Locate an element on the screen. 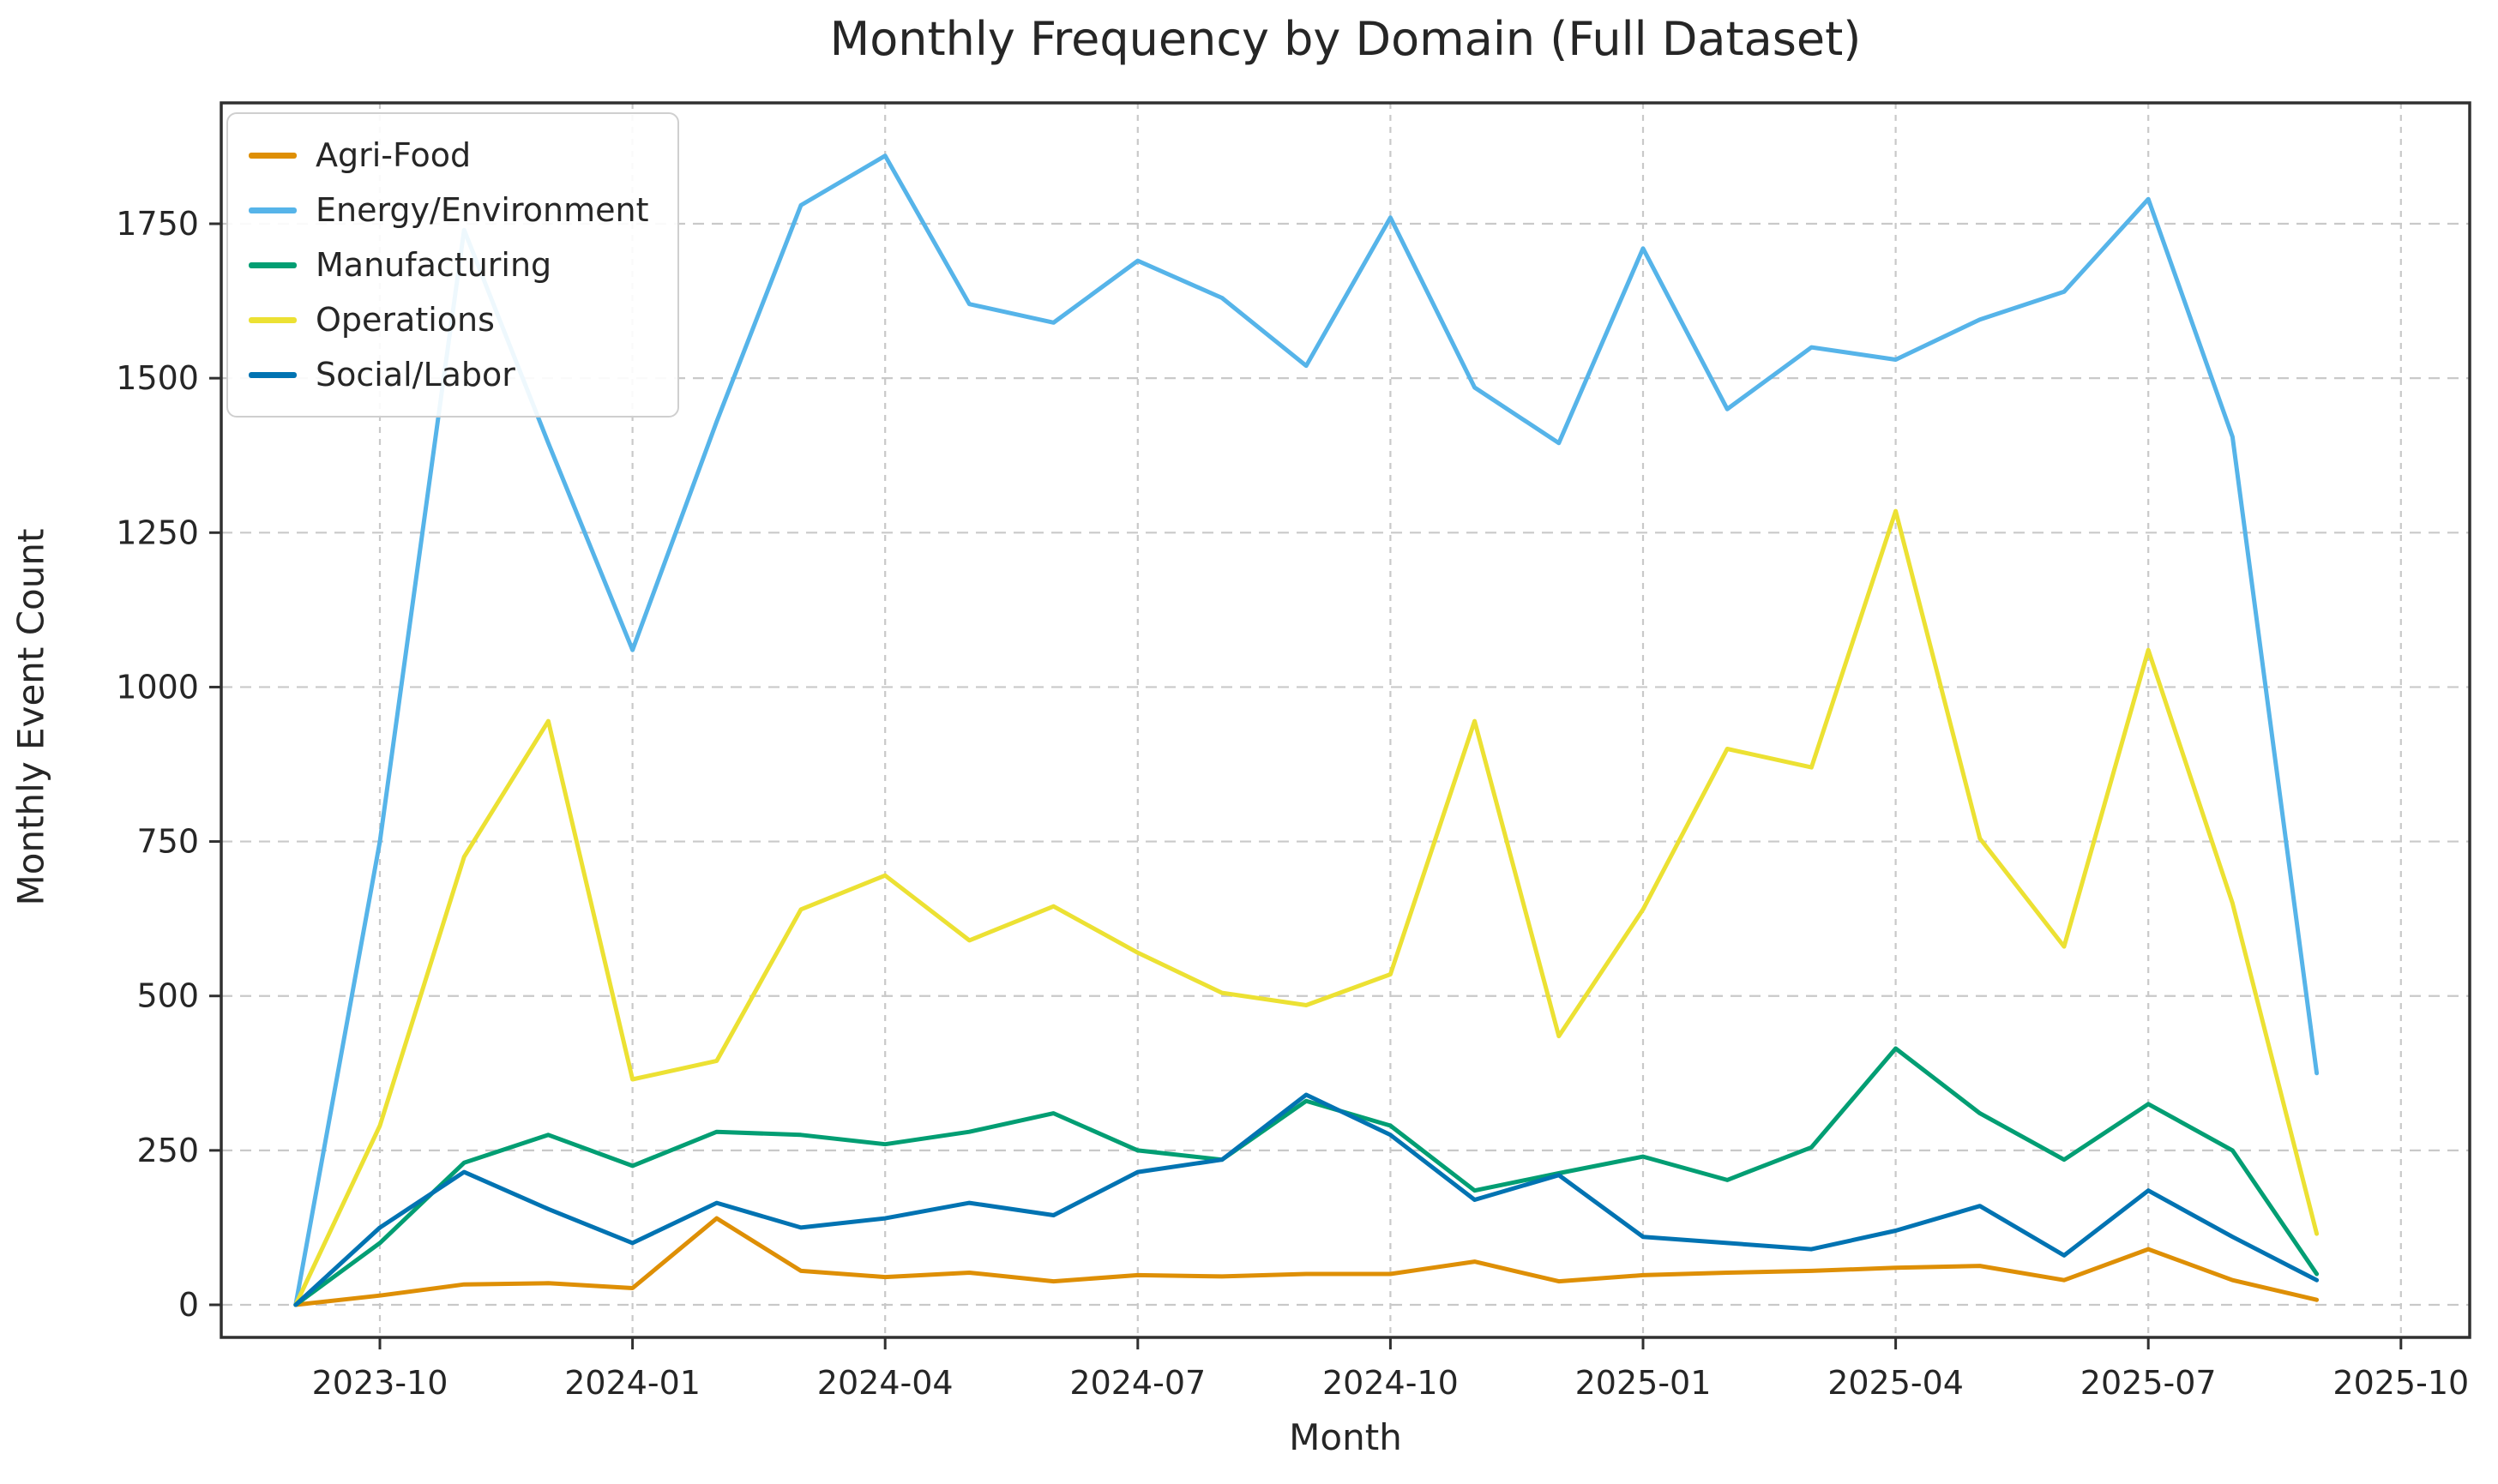  x-tick-label: 2023-10 is located at coordinates (380, 1383).